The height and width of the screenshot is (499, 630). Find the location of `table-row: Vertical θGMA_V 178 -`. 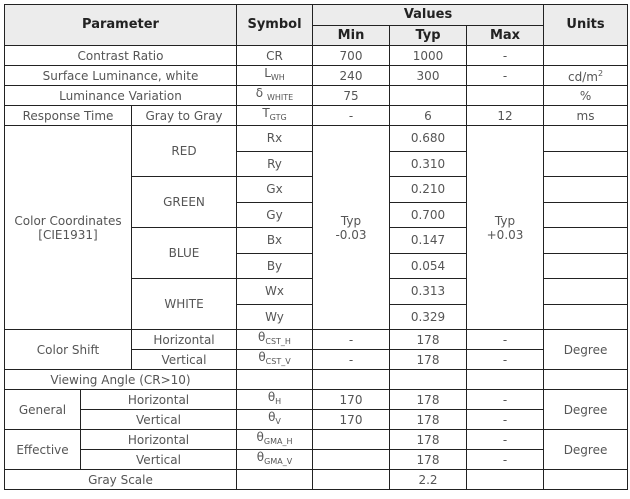

table-row: Vertical θGMA_V 178 - is located at coordinates (316, 459).